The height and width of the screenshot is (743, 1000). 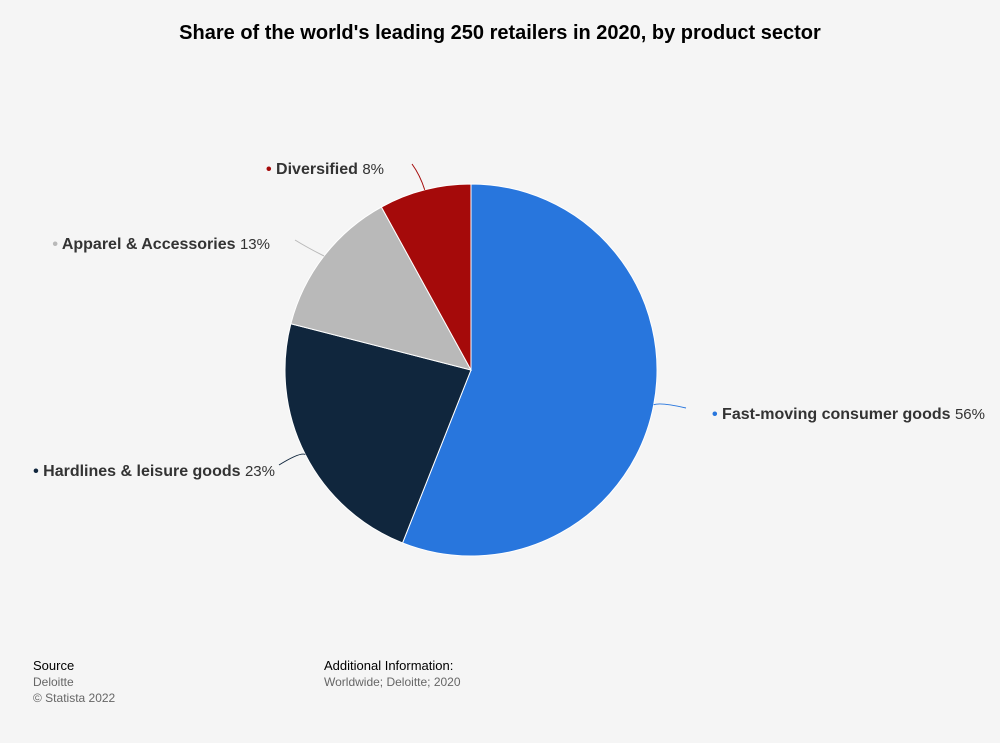 I want to click on leader-line-hardlines-and-leisure-goods, so click(x=292, y=459).